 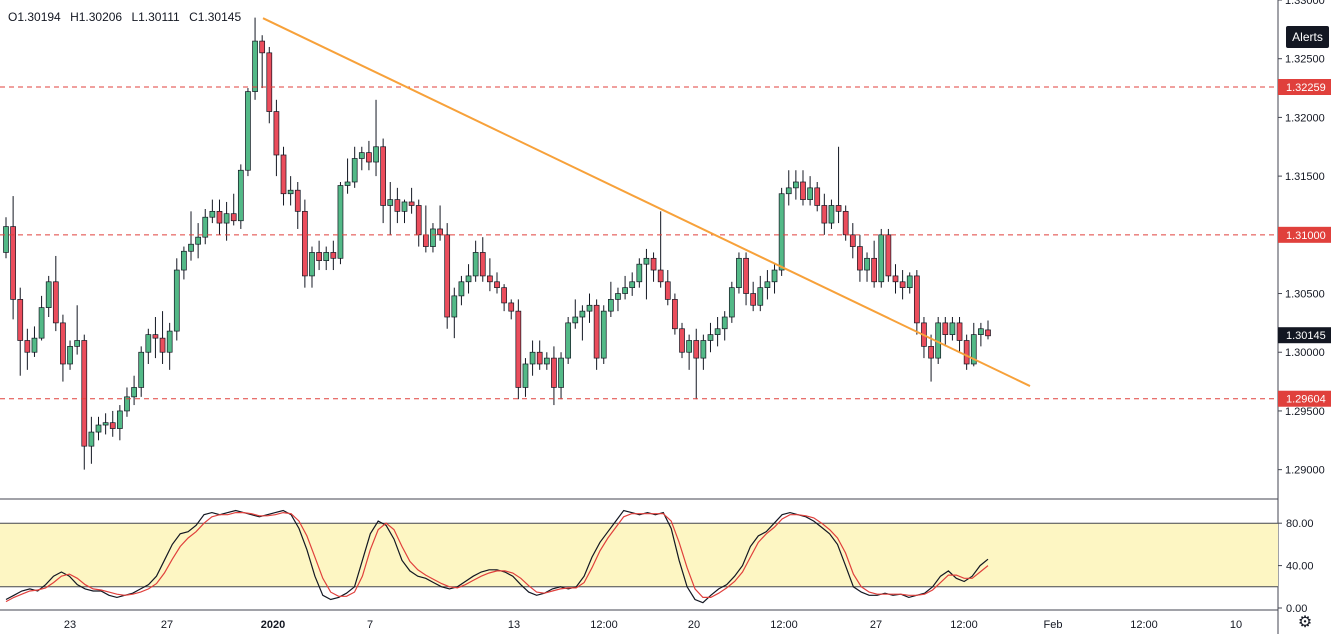 What do you see at coordinates (1296, 609) in the screenshot?
I see `stoch-tick-label: 0.00` at bounding box center [1296, 609].